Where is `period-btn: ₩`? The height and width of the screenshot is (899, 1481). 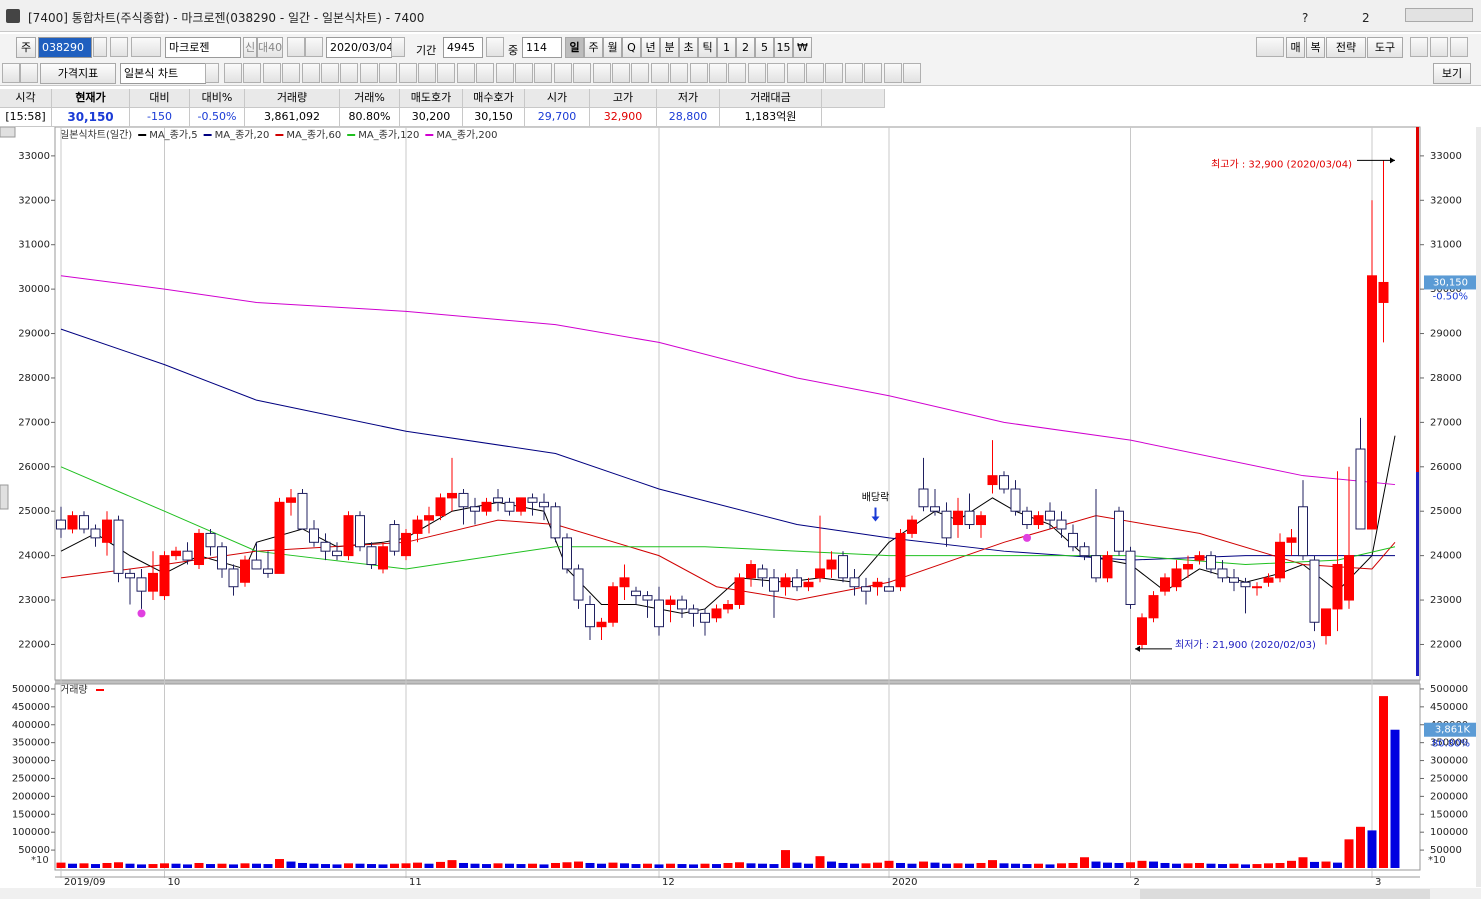 period-btn: ₩ is located at coordinates (802, 47).